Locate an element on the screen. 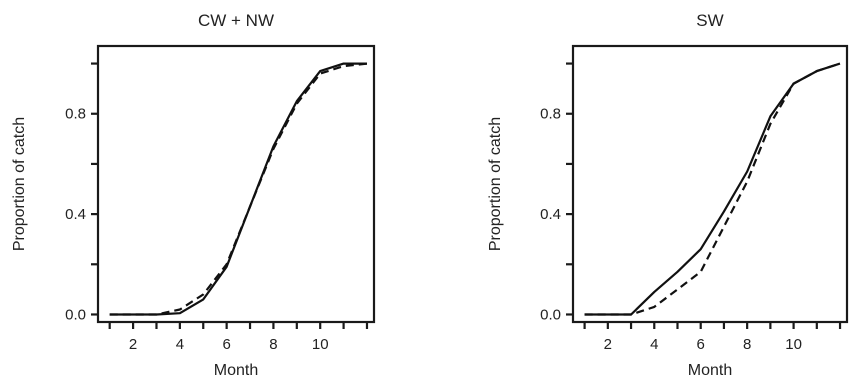  chart-title: CW + NW is located at coordinates (236, 20).